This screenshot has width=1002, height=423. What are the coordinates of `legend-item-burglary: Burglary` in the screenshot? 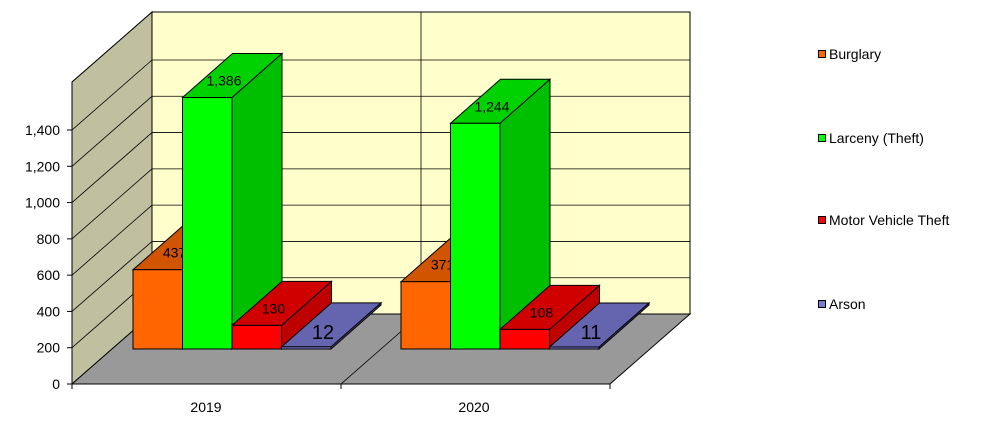 It's located at (849, 54).